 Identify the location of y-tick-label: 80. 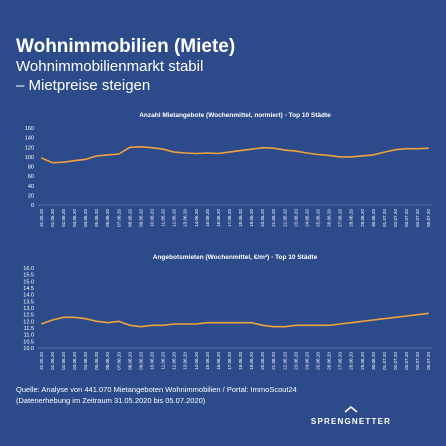
(31, 168).